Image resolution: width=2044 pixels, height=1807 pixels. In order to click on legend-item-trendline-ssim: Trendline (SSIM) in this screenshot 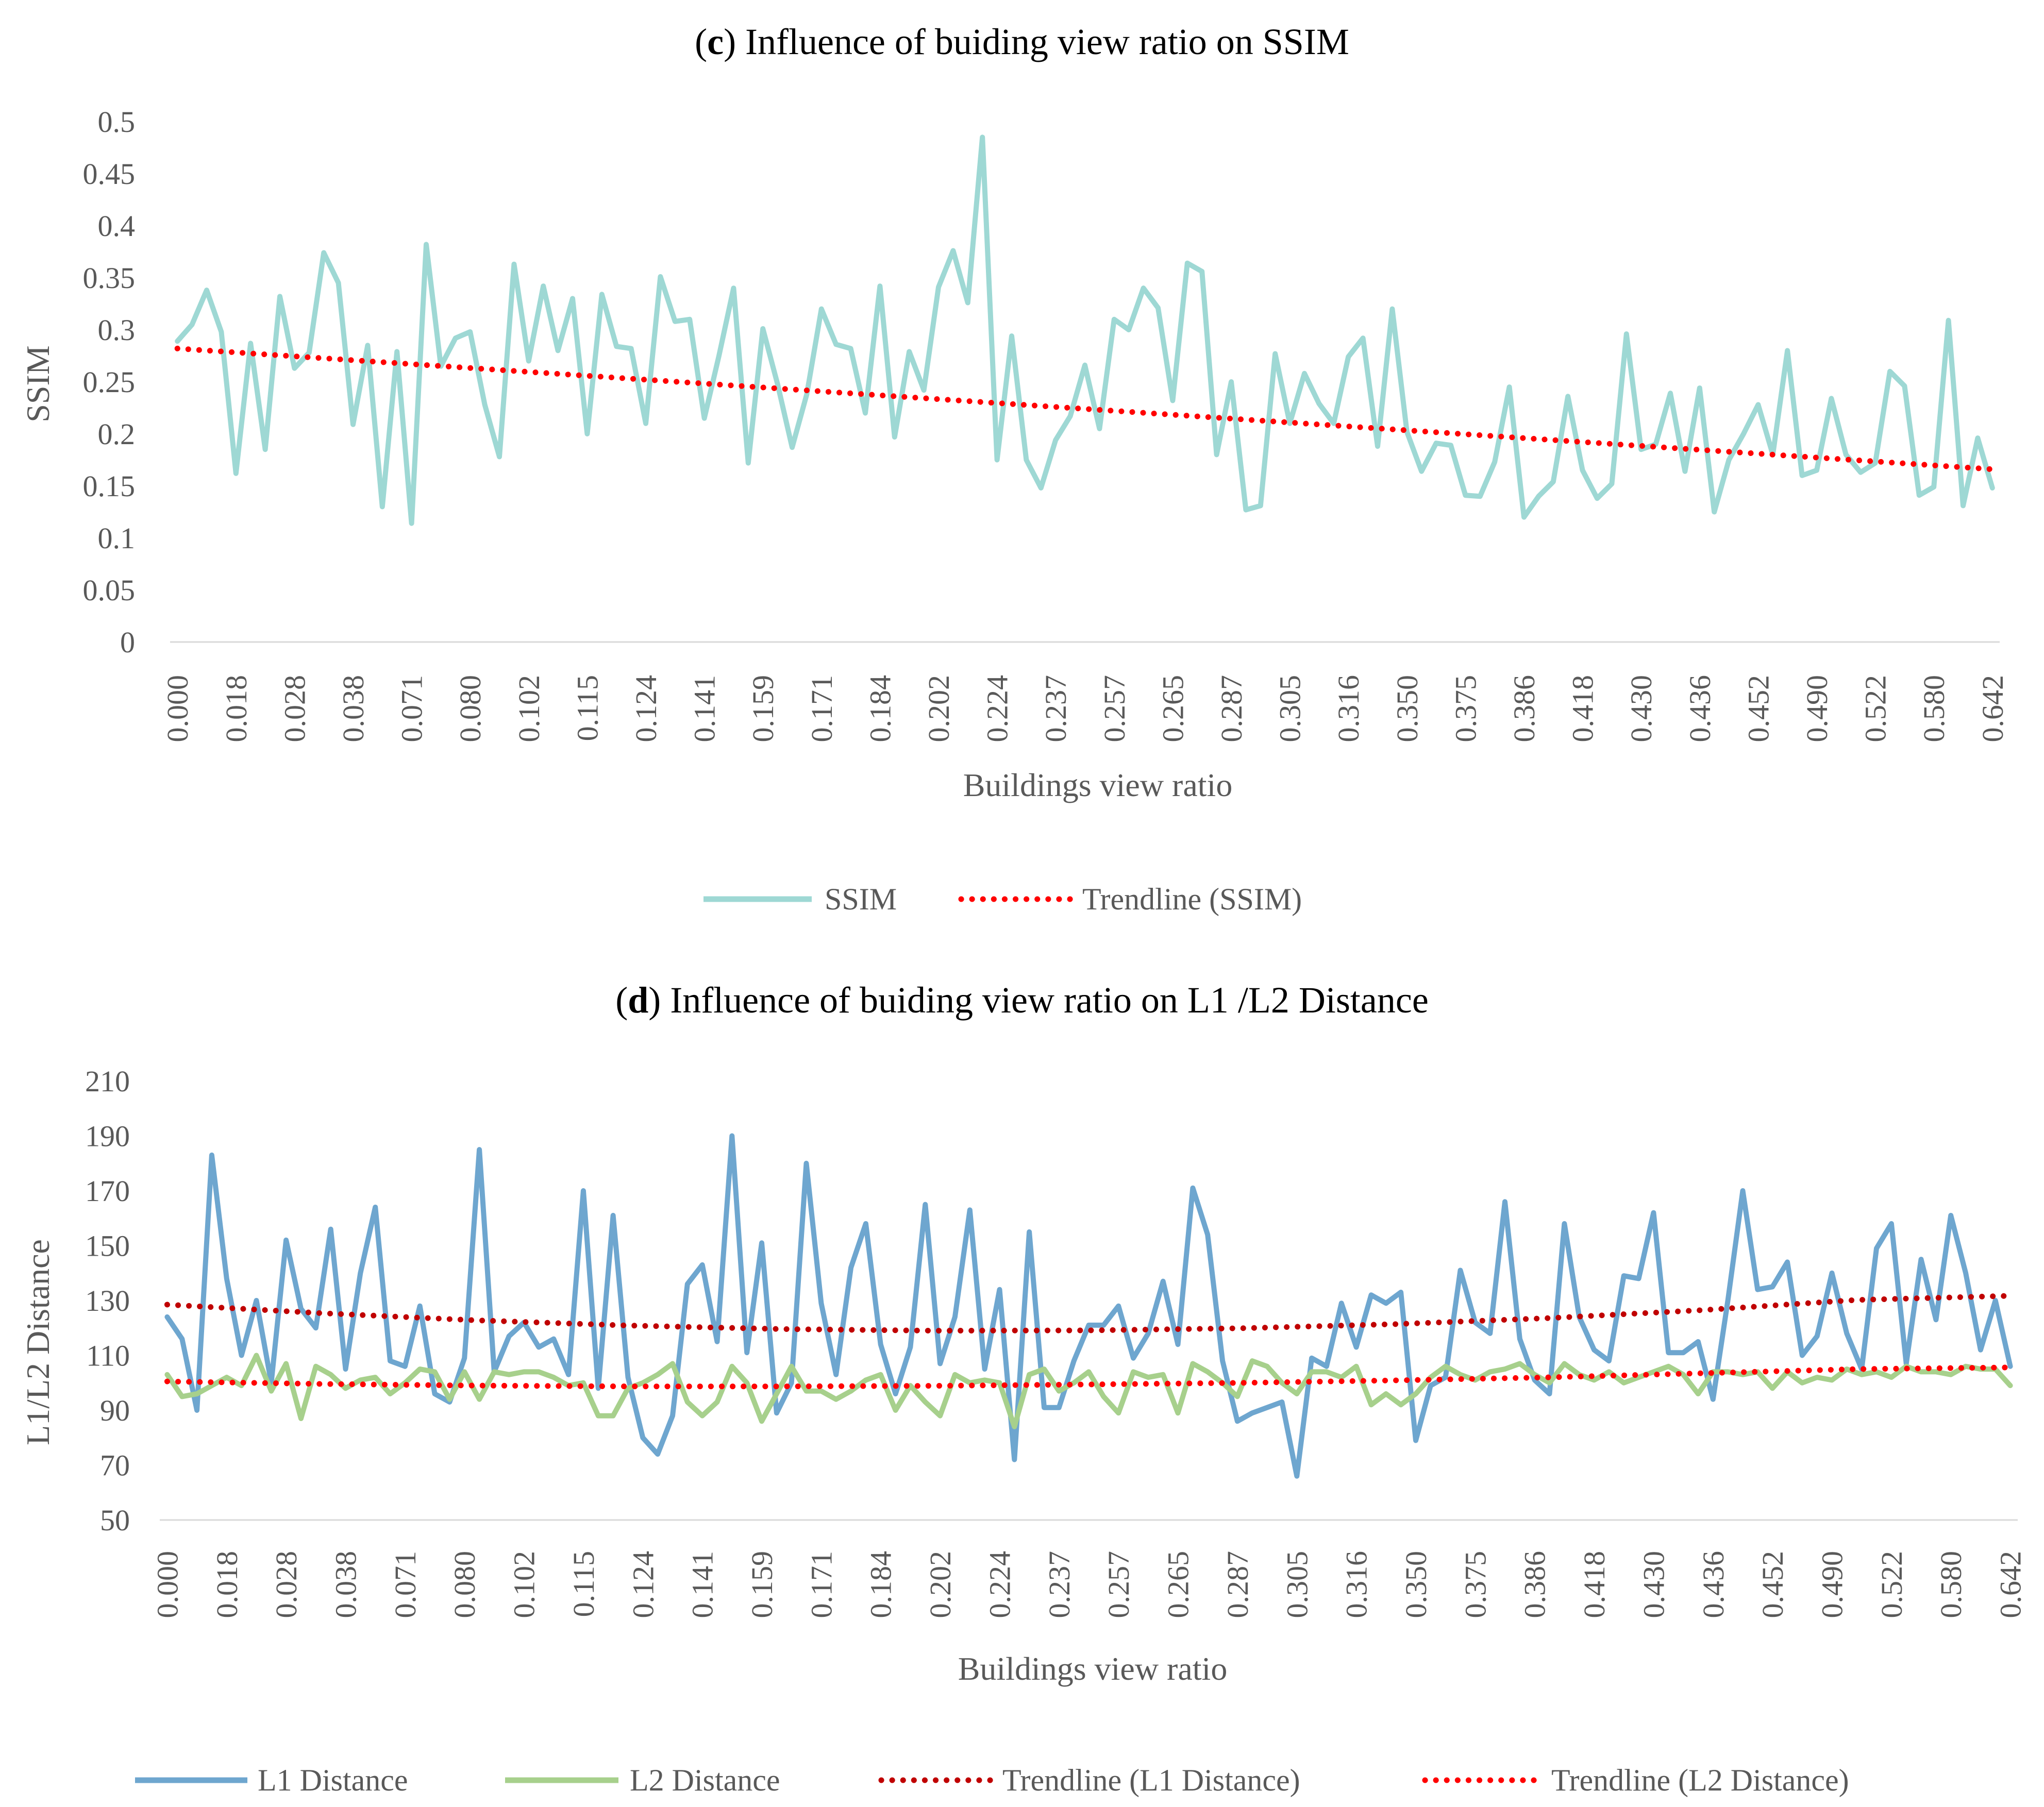, I will do `click(1130, 899)`.